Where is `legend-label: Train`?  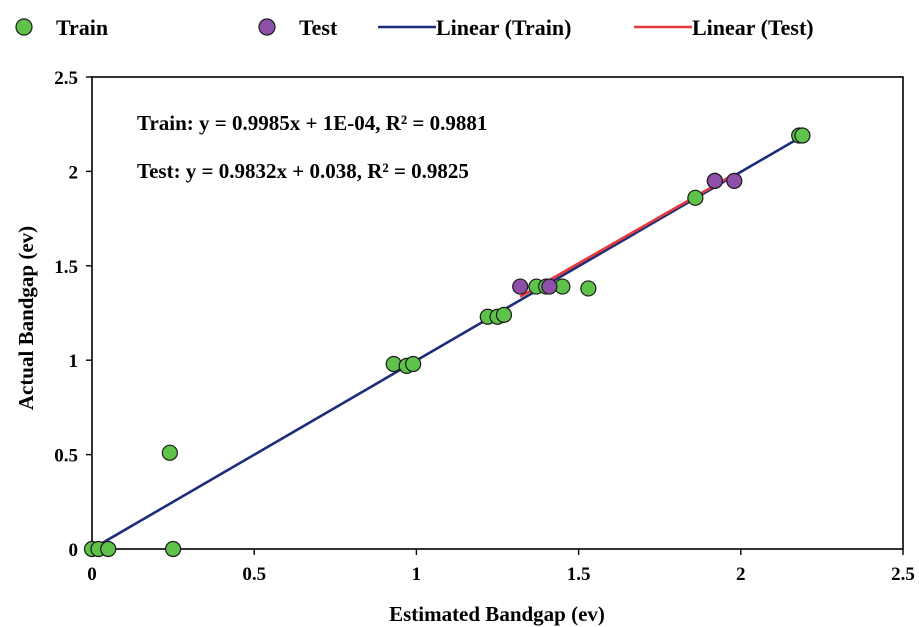
legend-label: Train is located at coordinates (82, 27).